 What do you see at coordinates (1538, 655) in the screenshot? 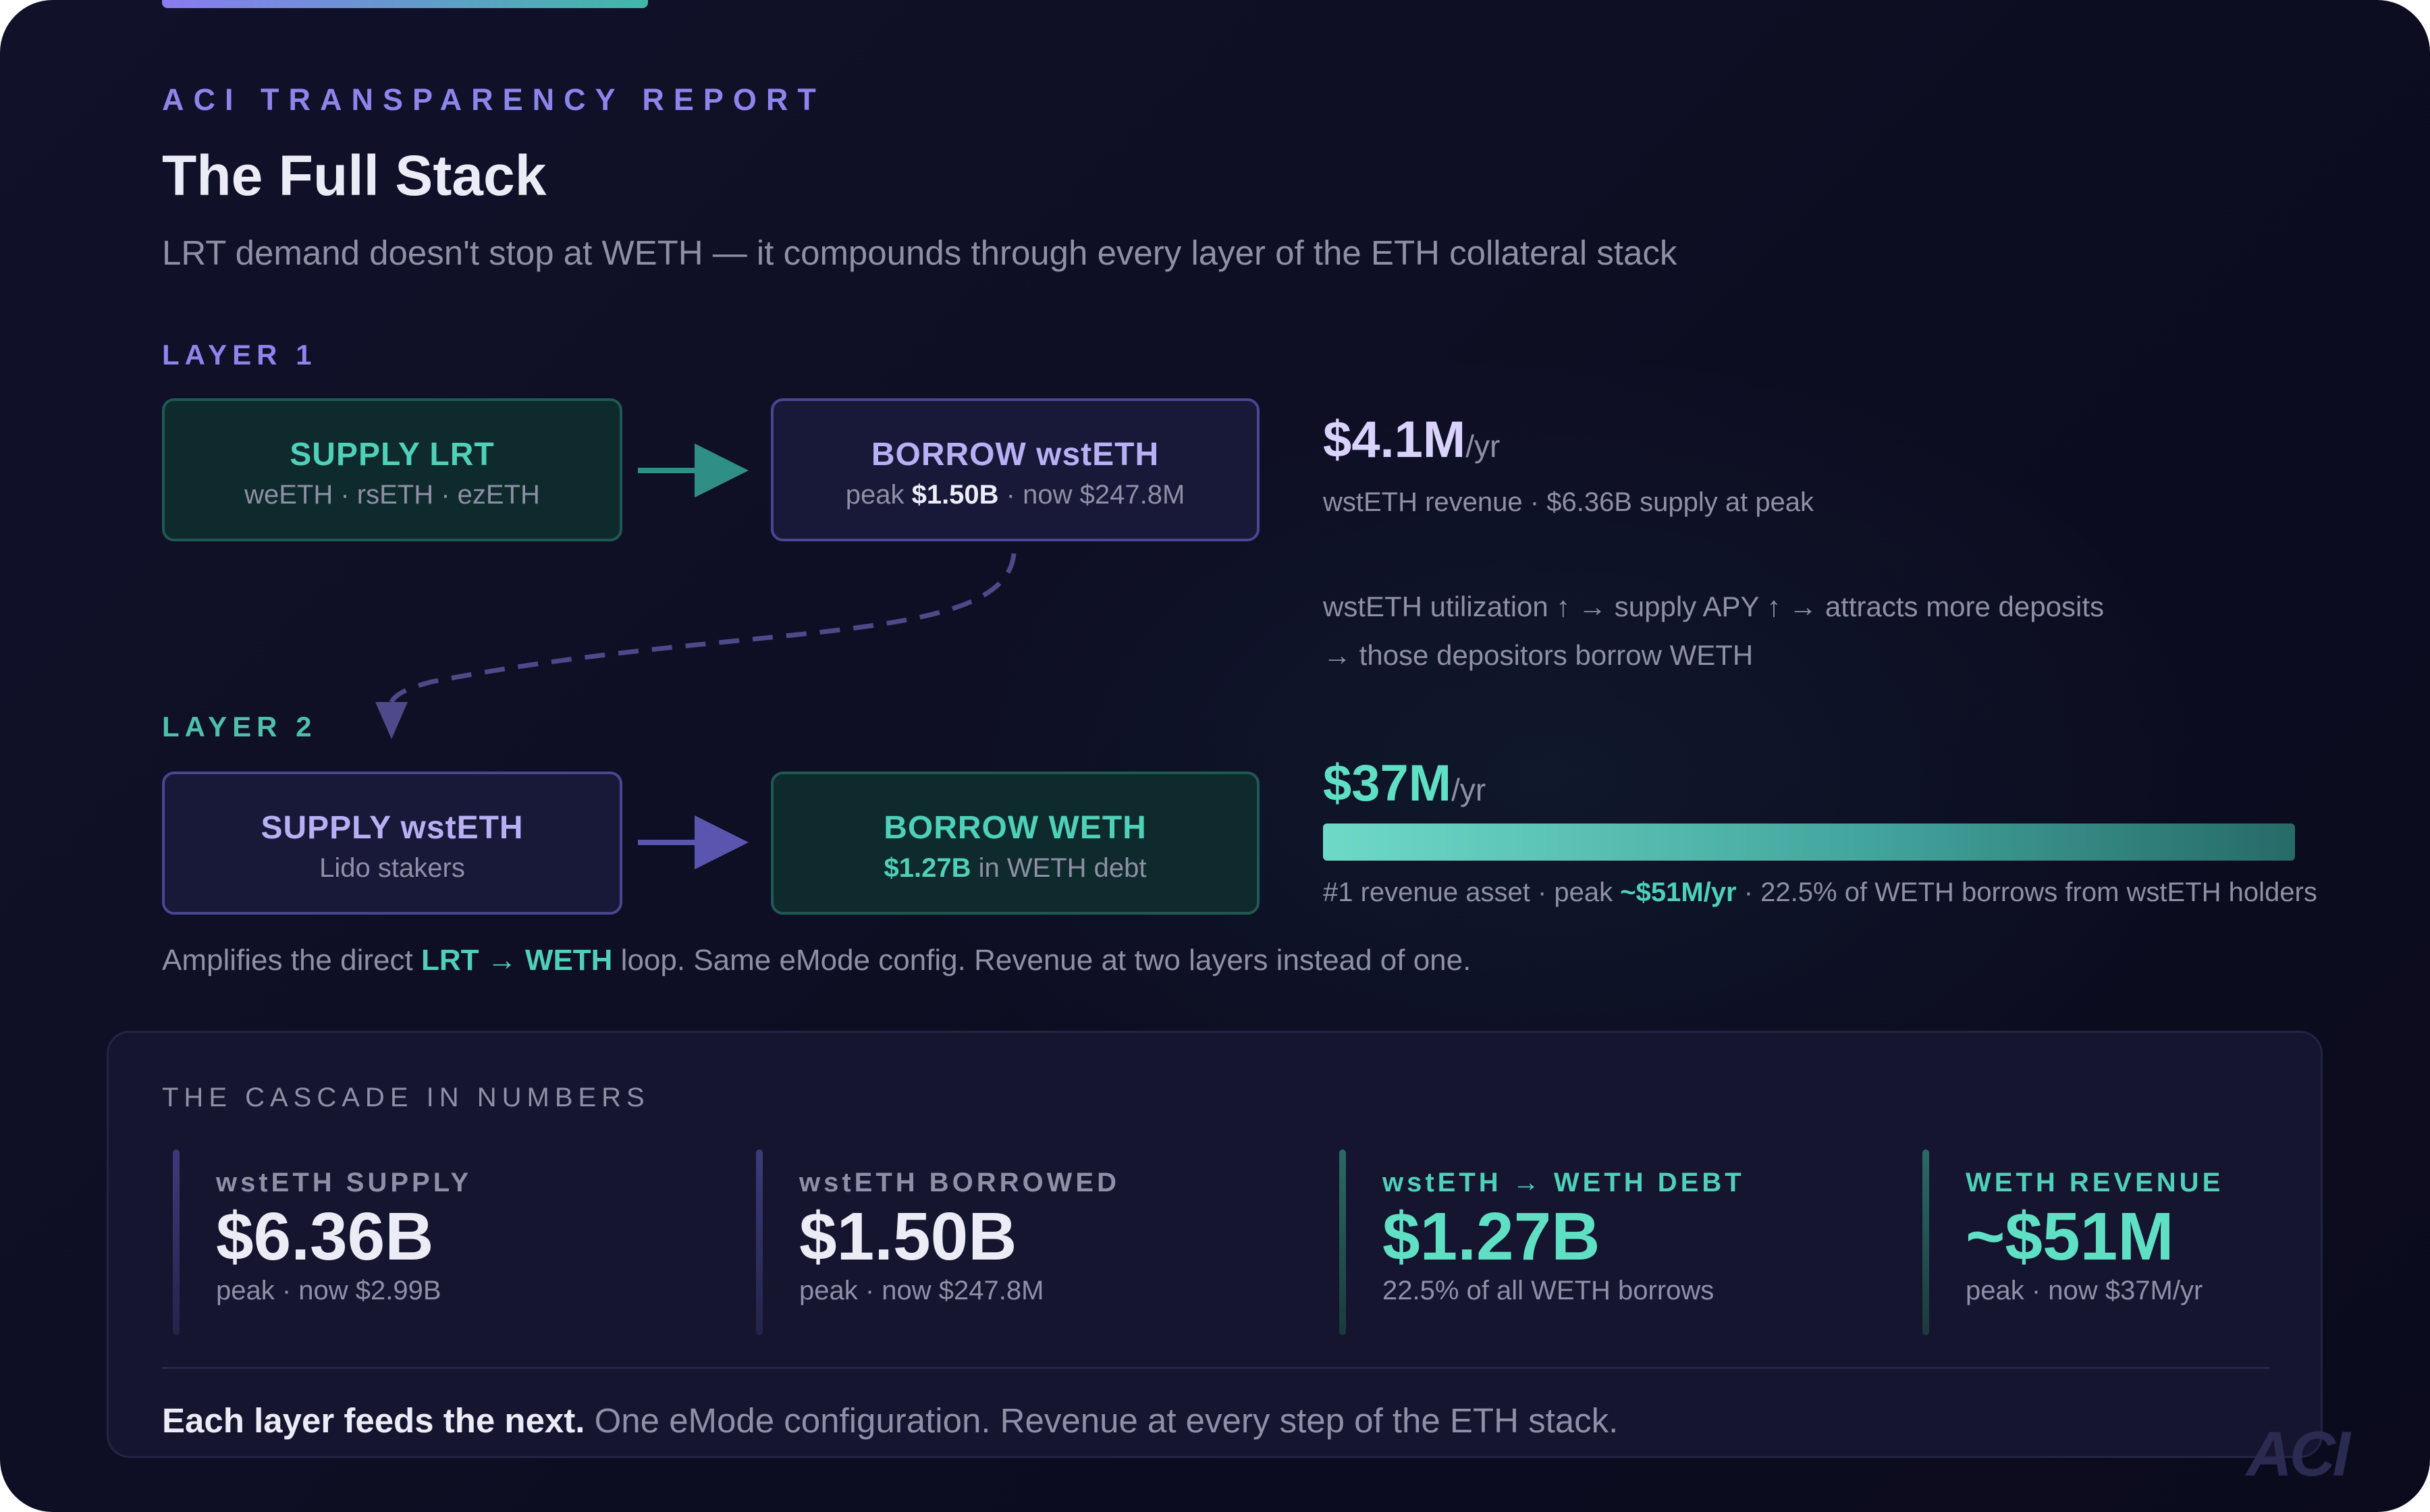
I see `flow-note-line-2: → those depositors borrow WETH` at bounding box center [1538, 655].